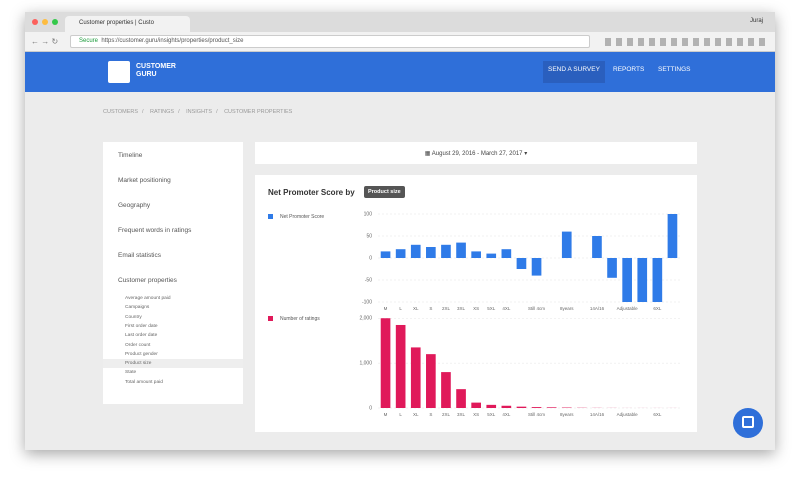  Describe the element at coordinates (139, 255) in the screenshot. I see `sidebar-item: Email statistics` at that location.